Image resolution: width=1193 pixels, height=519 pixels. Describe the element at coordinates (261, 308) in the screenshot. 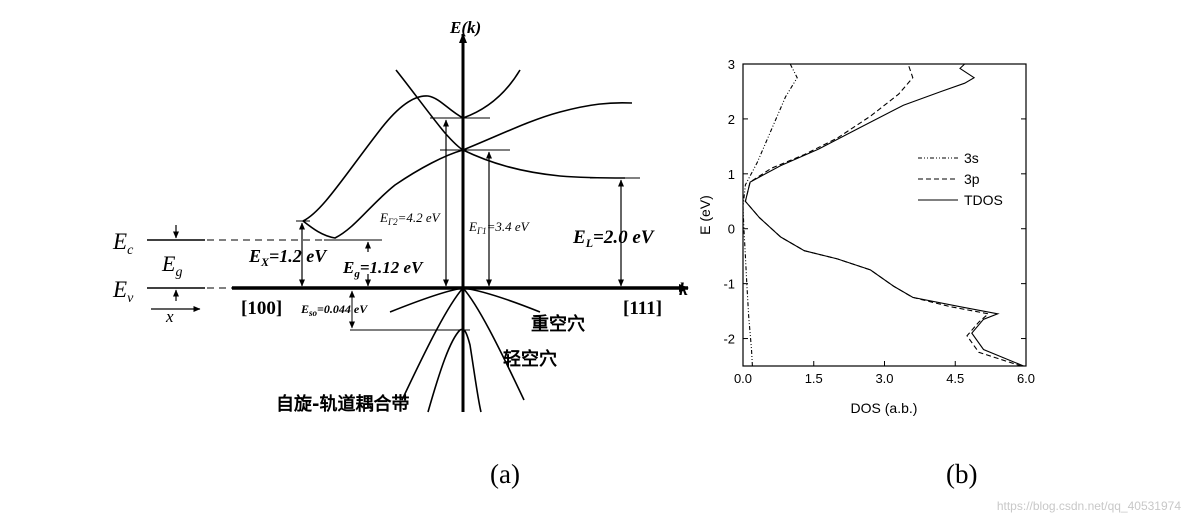

I see `direction-100-label: [100]` at that location.